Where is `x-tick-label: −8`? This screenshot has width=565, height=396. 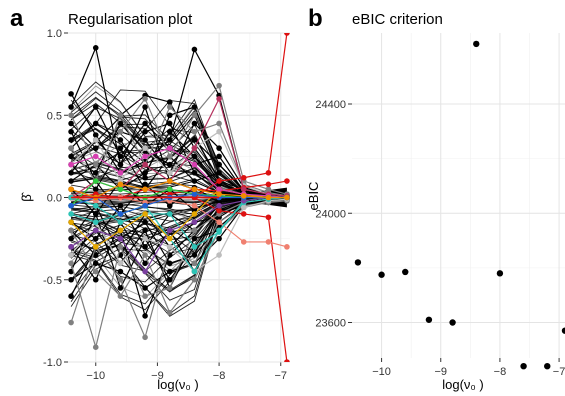 x-tick-label: −8 is located at coordinates (500, 372).